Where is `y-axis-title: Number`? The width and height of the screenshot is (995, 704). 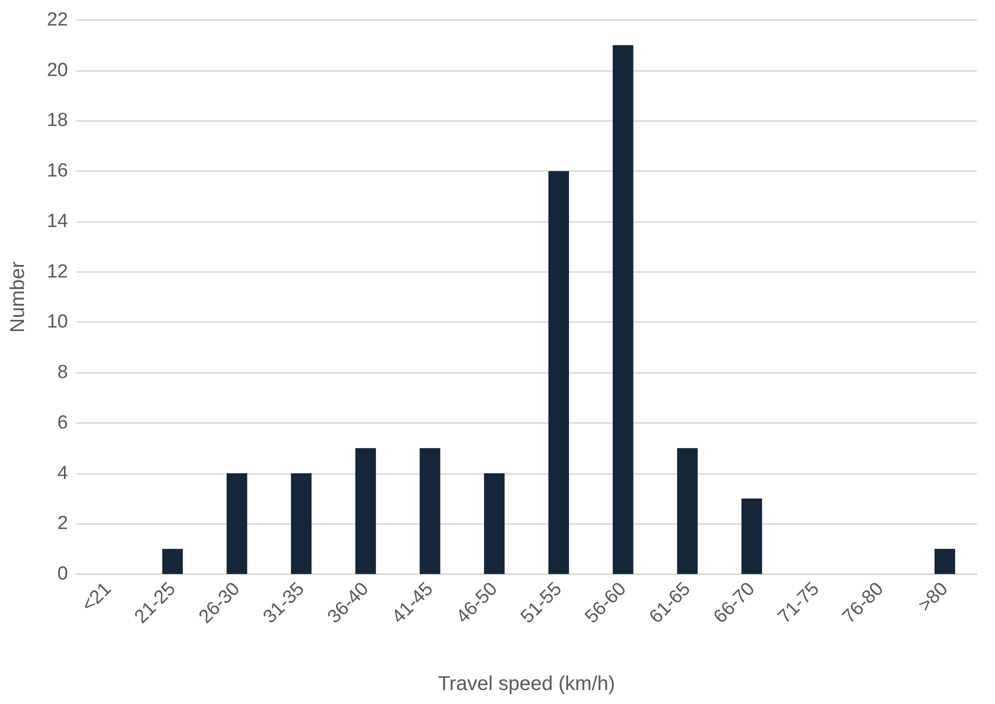 y-axis-title: Number is located at coordinates (18, 297).